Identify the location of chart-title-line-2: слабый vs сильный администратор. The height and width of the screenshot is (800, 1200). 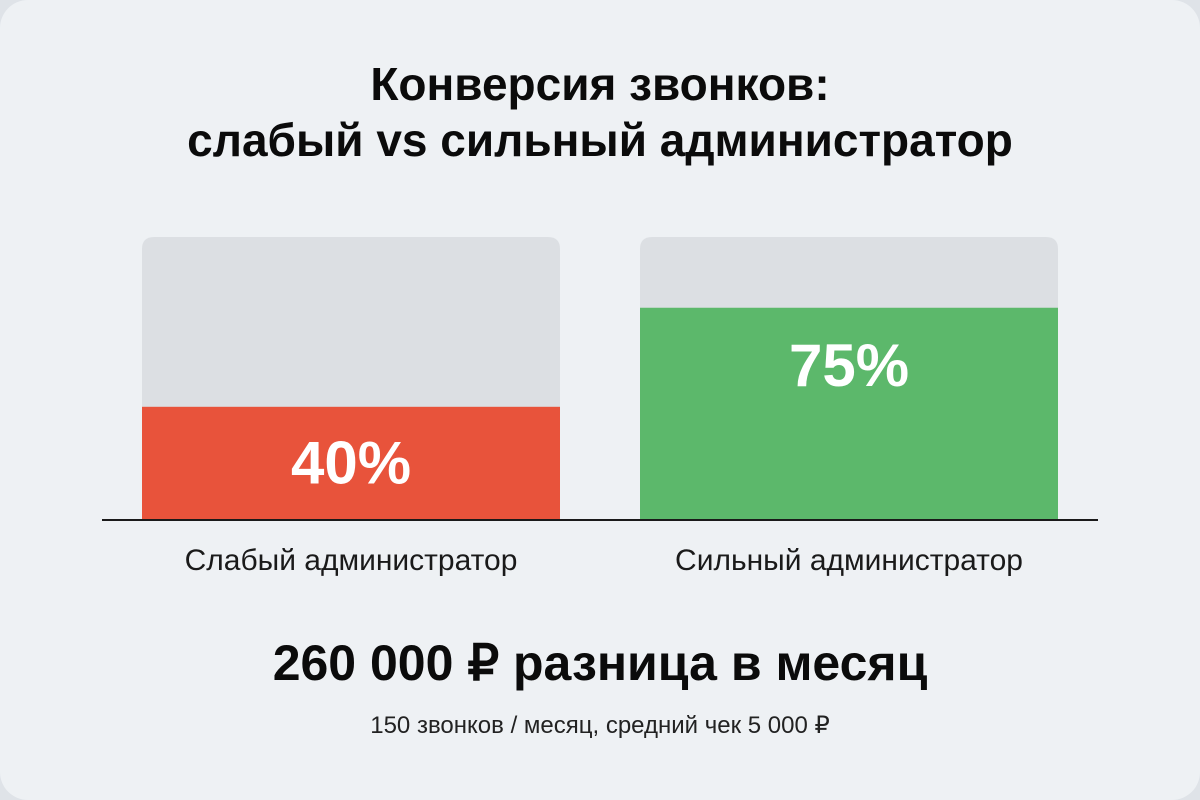
(600, 140).